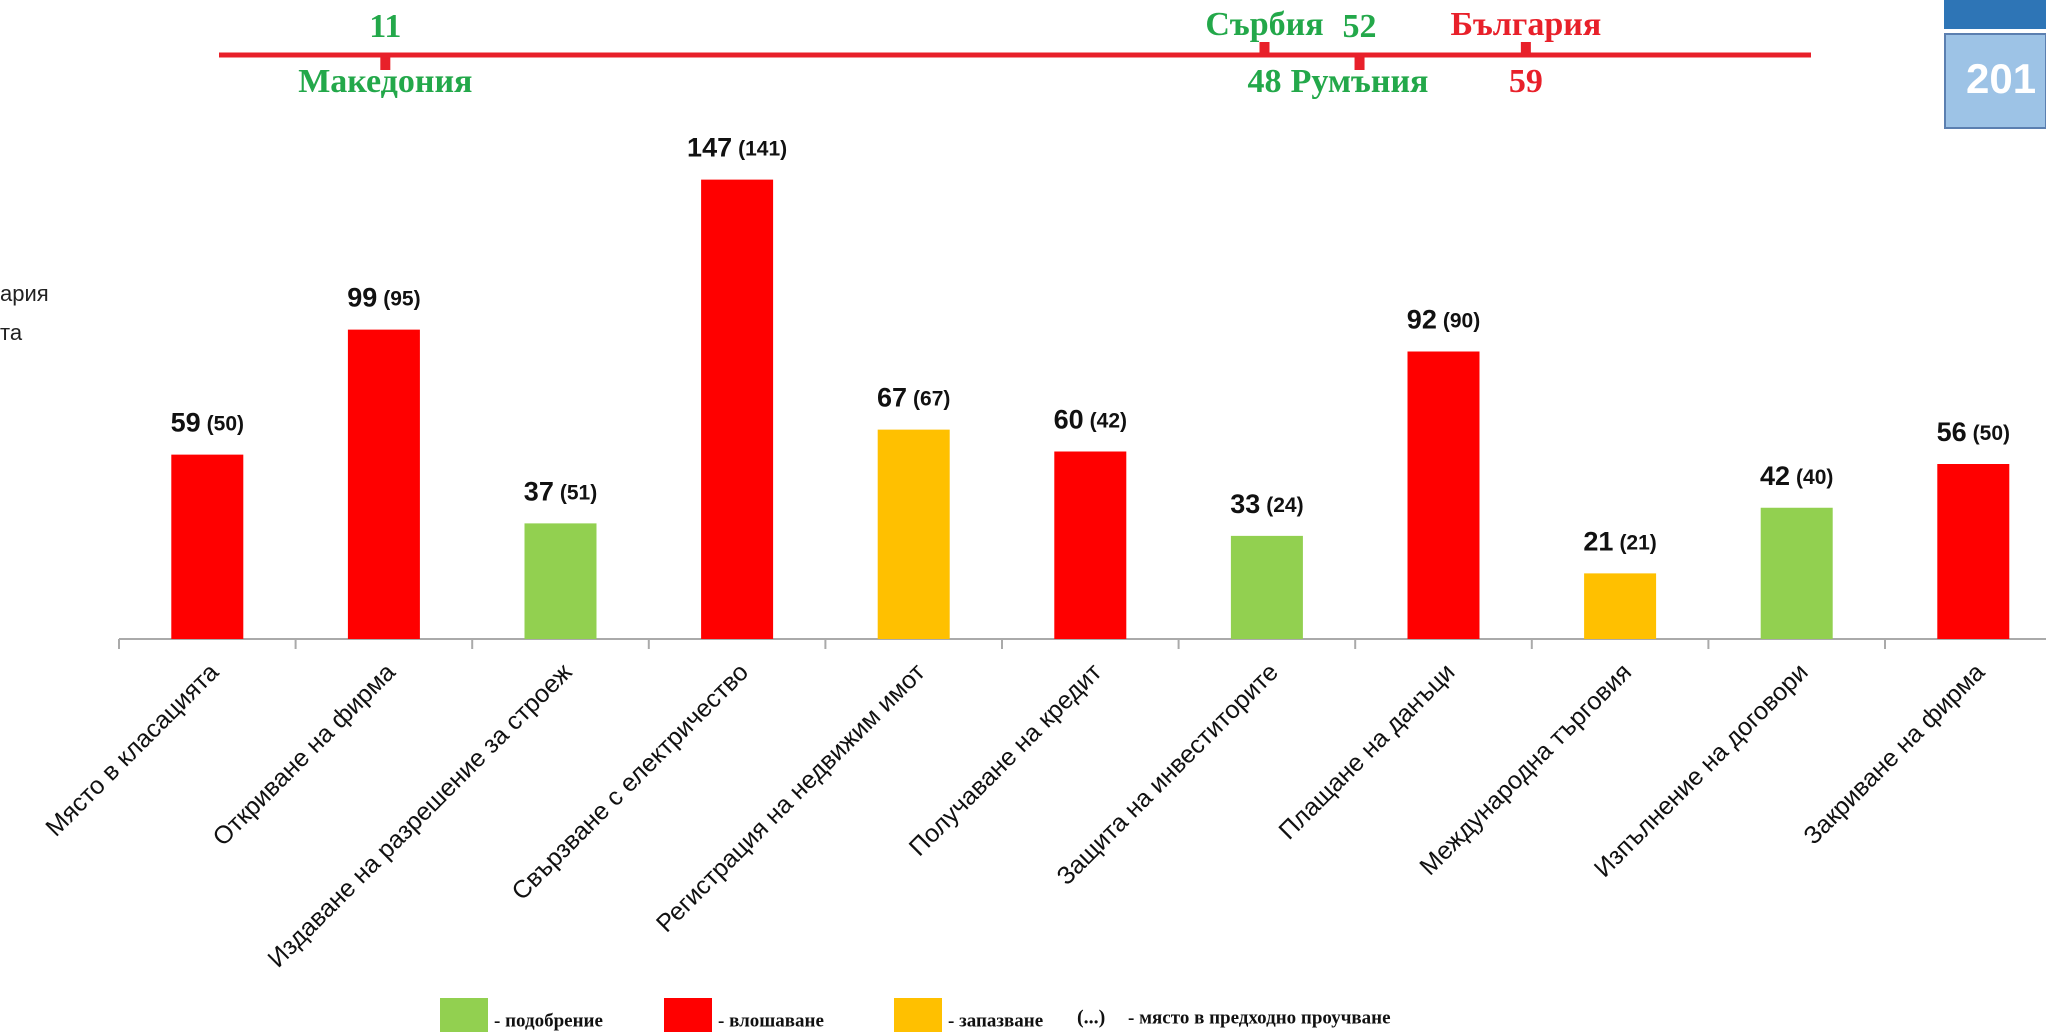  Describe the element at coordinates (419, 815) in the screenshot. I see `x-tick-label: Издаване на разрешение за строеж` at that location.